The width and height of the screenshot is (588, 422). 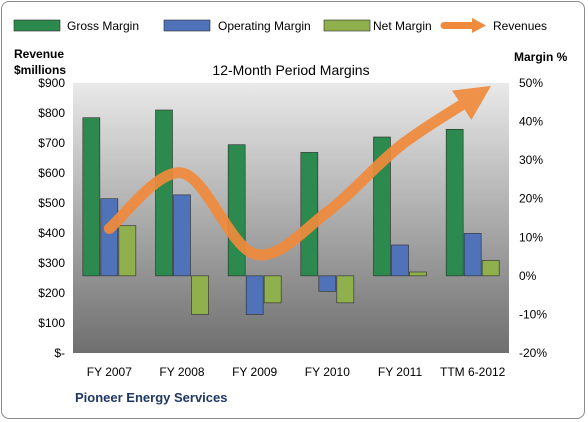 What do you see at coordinates (51, 233) in the screenshot?
I see `left-tick-label: $400` at bounding box center [51, 233].